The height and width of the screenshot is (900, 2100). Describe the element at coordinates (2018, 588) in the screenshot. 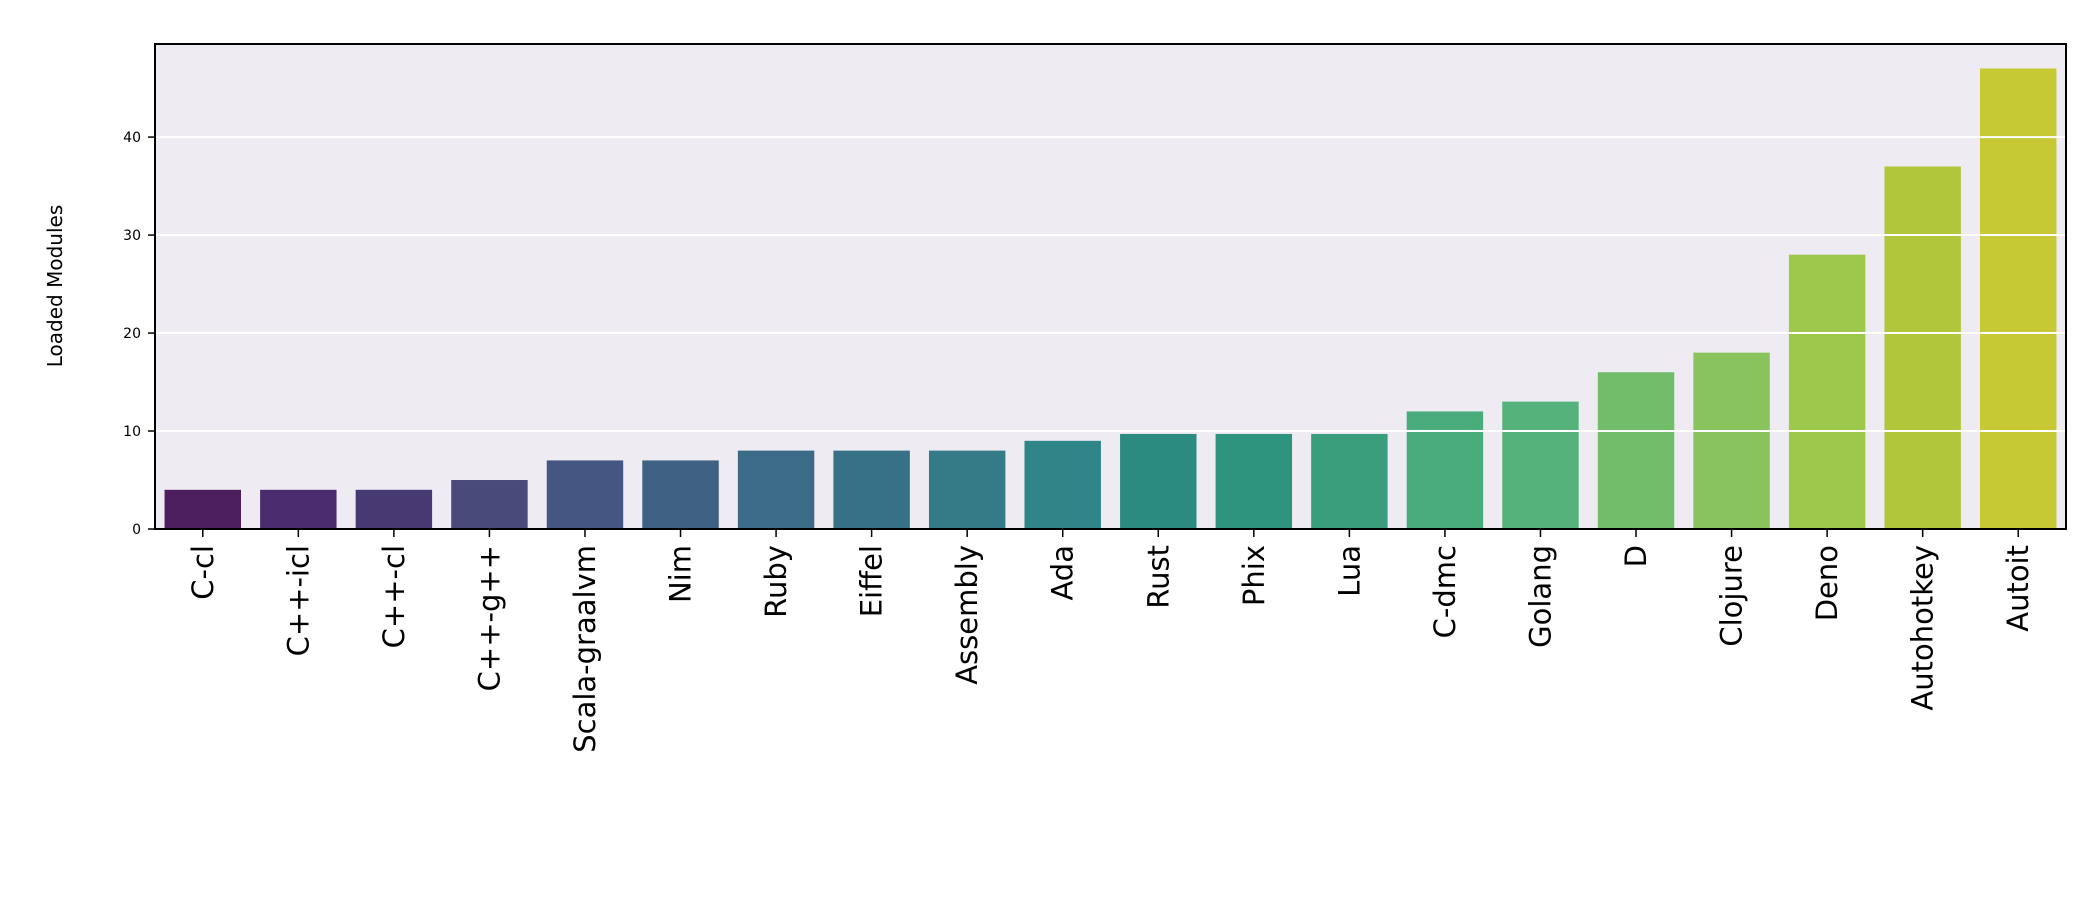

I see `x-tick-label: Autoit` at that location.